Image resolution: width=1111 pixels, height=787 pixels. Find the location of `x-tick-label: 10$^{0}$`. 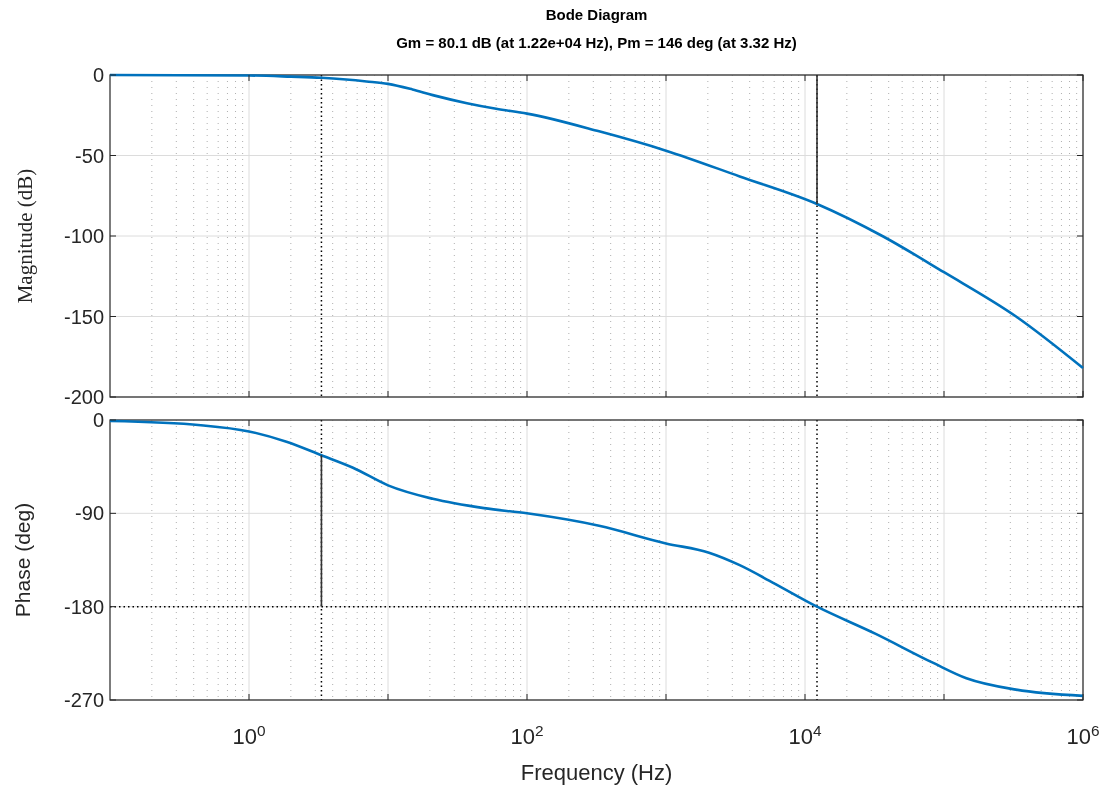

x-tick-label: 10$^{0}$ is located at coordinates (249, 735).